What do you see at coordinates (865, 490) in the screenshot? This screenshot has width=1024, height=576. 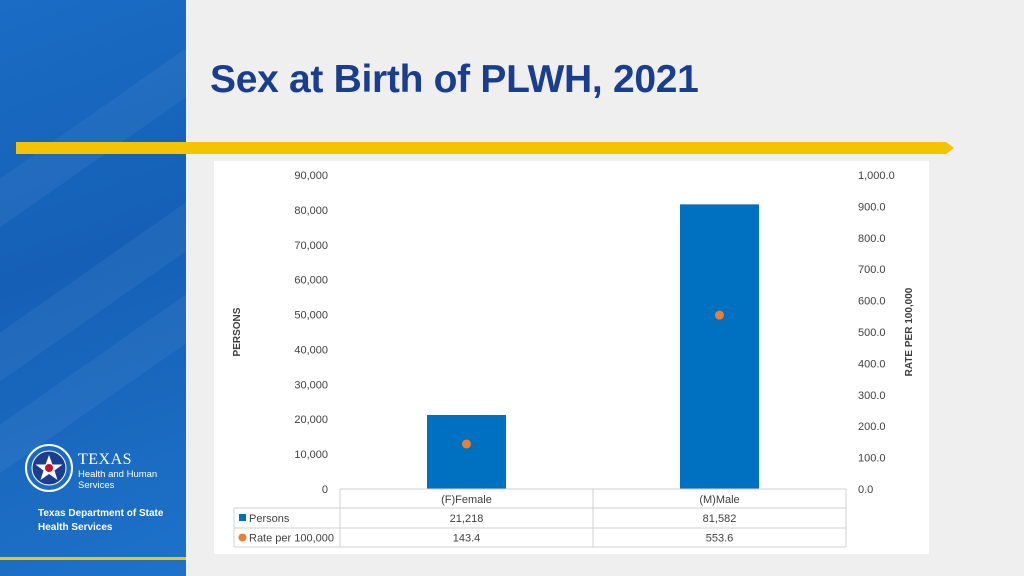 I see `y-right-tick-label: 0.0` at bounding box center [865, 490].